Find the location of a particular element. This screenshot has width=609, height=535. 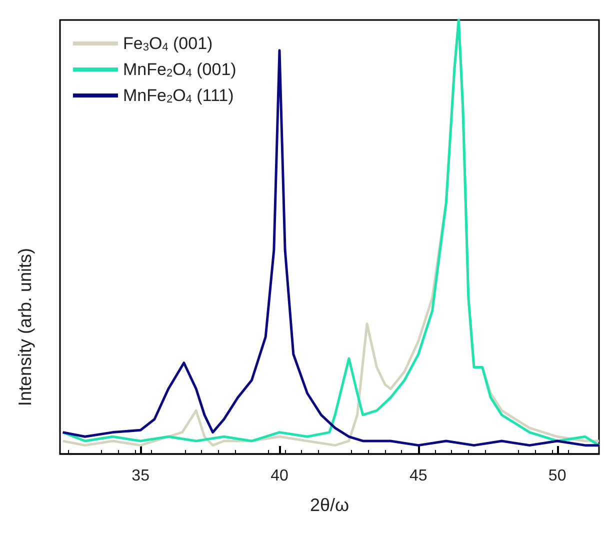

x-tick-label: 45 is located at coordinates (419, 476).